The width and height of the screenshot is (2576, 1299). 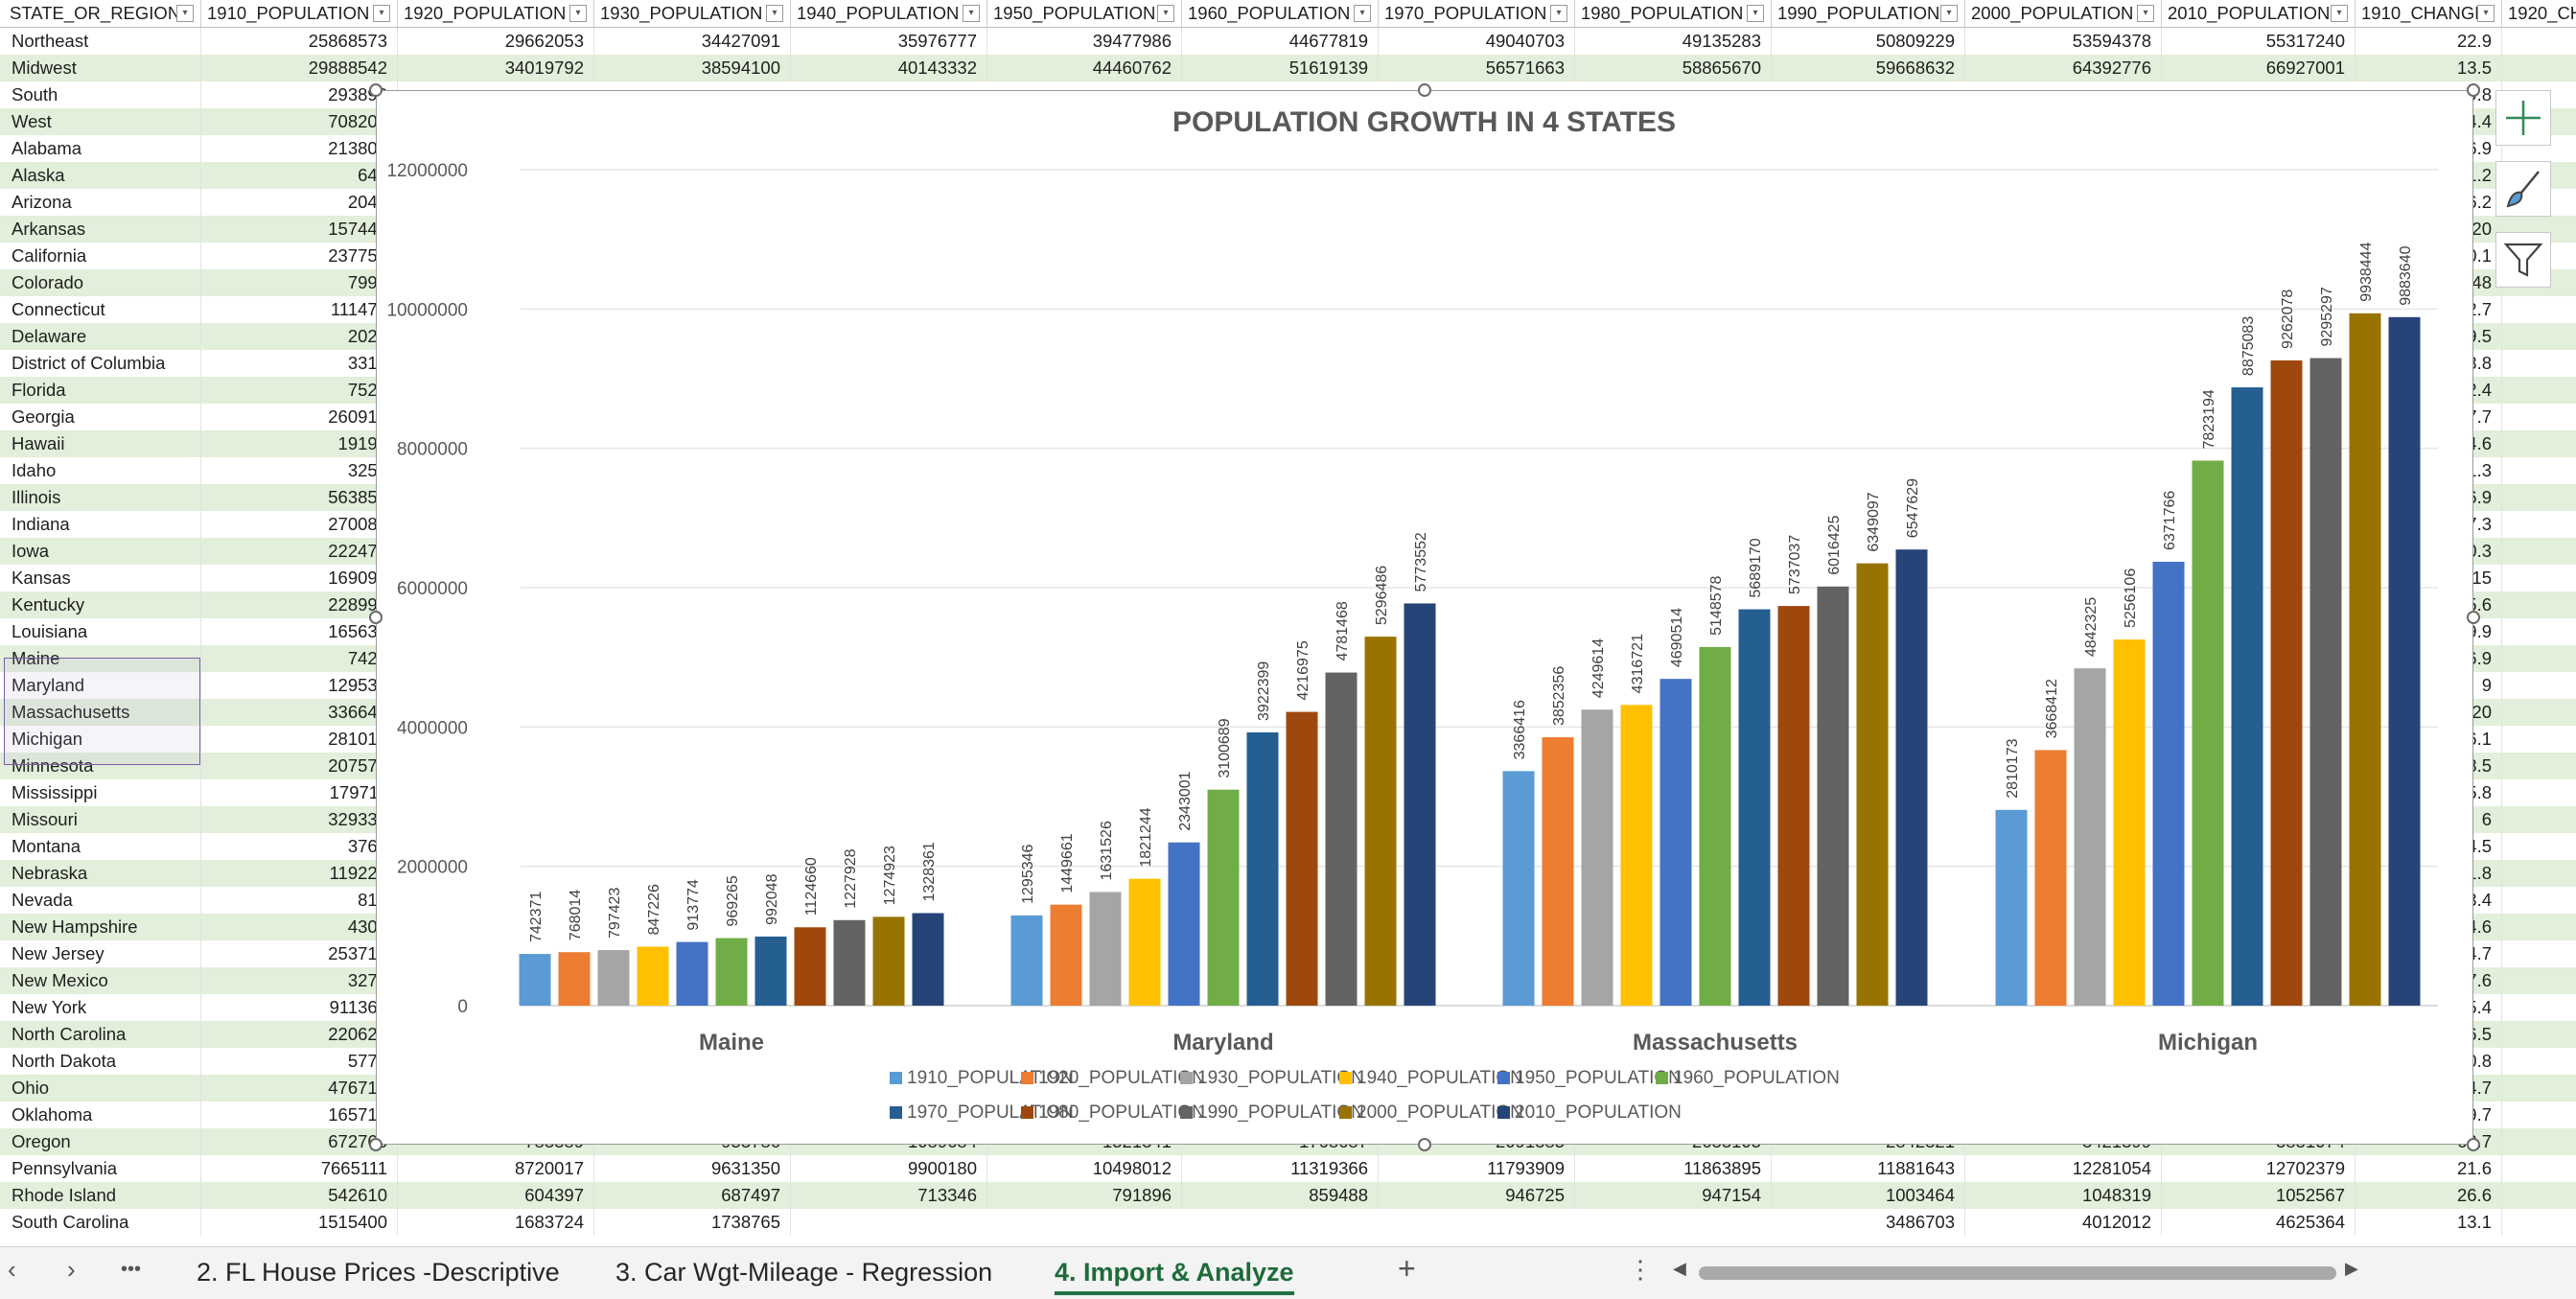 What do you see at coordinates (2539, 13) in the screenshot?
I see `column-header: 1920_CH` at bounding box center [2539, 13].